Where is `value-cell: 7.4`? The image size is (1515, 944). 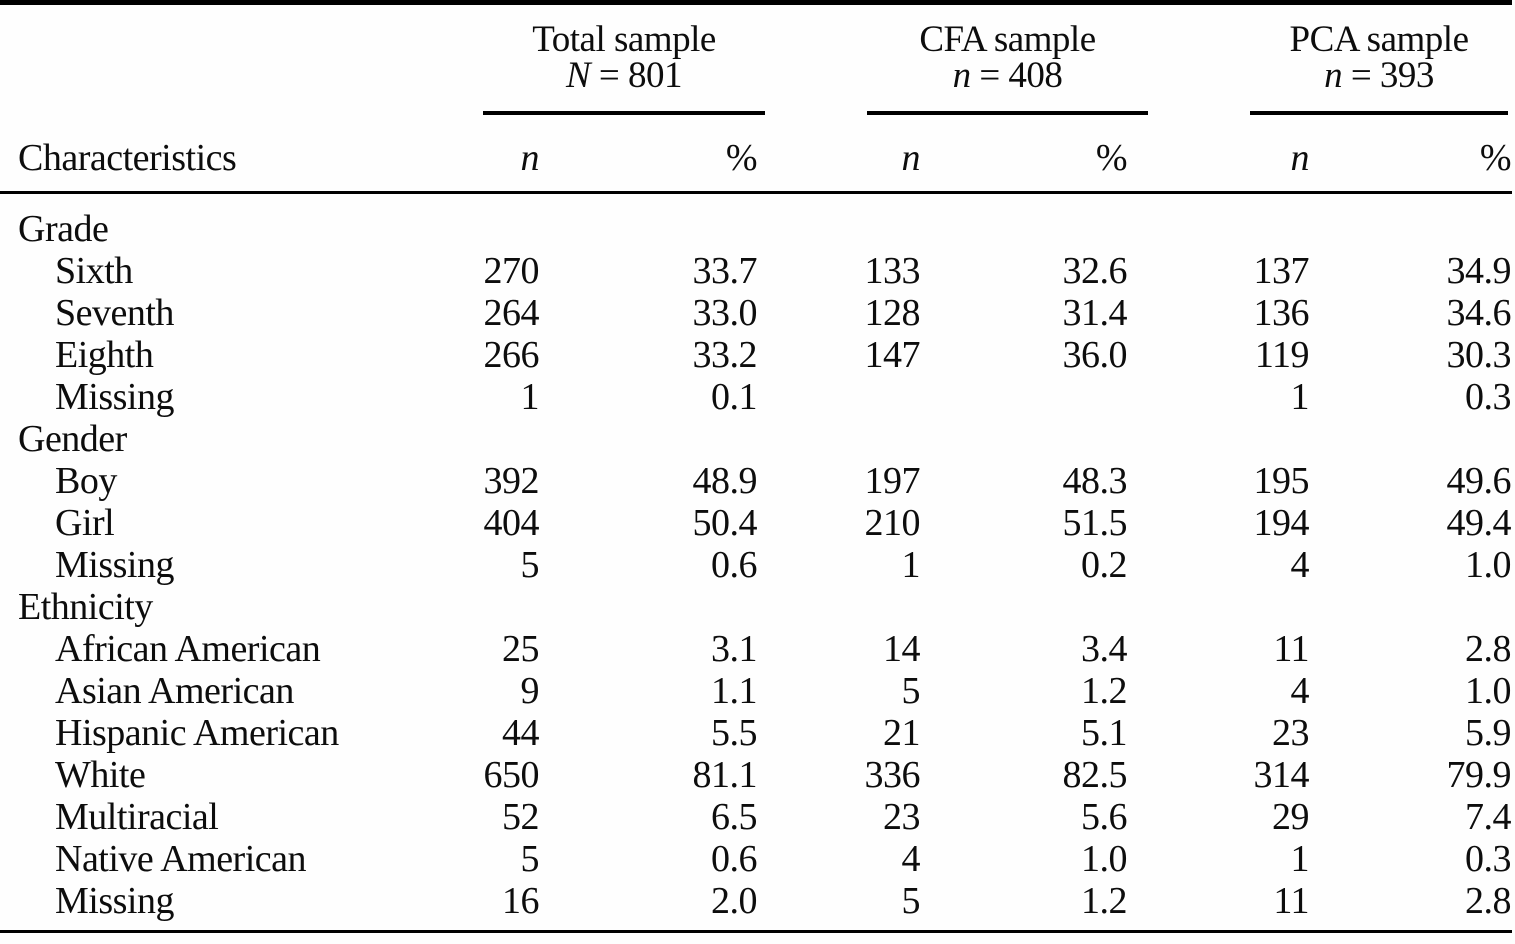 value-cell: 7.4 is located at coordinates (1488, 816).